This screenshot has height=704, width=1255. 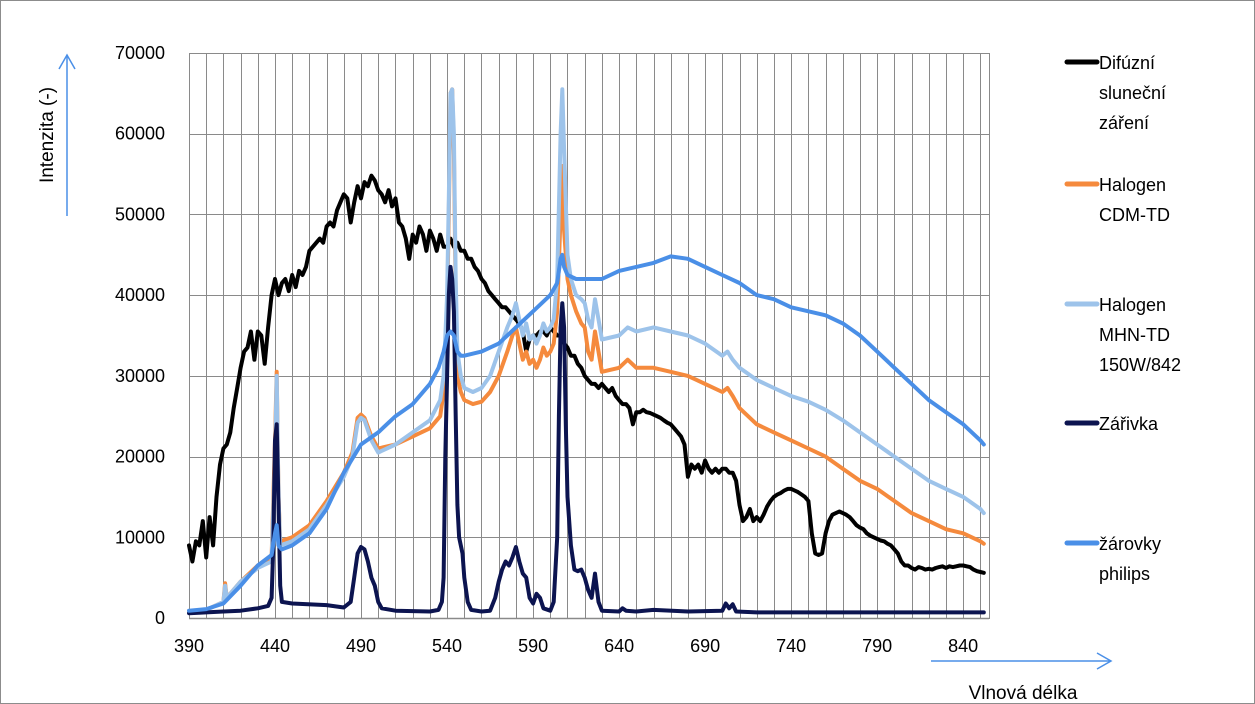 I want to click on y-axis-title-group: Intenzita (-), so click(x=56, y=134).